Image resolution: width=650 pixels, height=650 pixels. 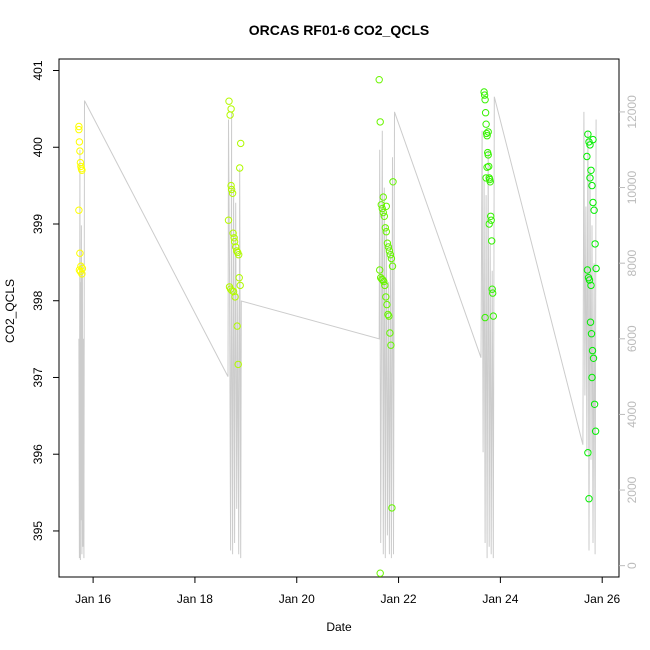 What do you see at coordinates (10, 311) in the screenshot?
I see `y-axis-label: CO2_QCLS` at bounding box center [10, 311].